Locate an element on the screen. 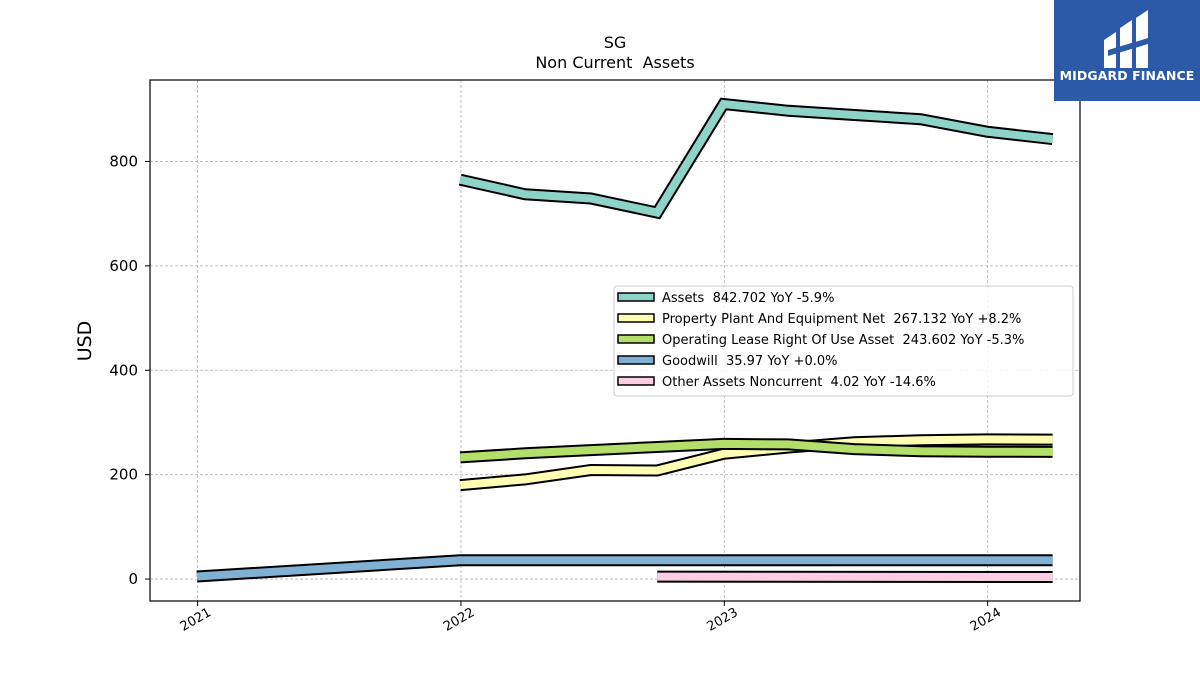 The image size is (1200, 675). y-tick-label: 600 is located at coordinates (123, 266).